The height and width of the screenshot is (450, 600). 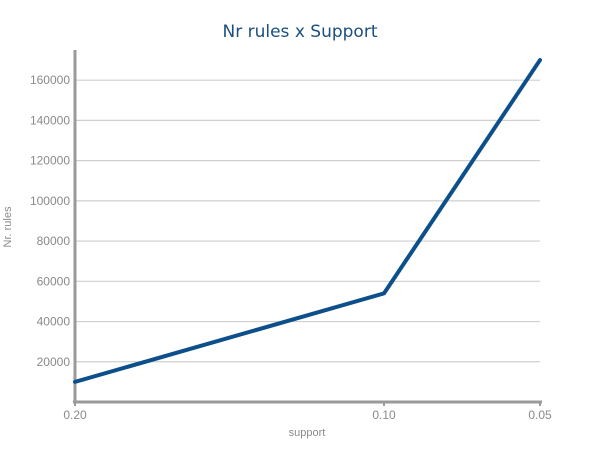 What do you see at coordinates (307, 433) in the screenshot?
I see `x-axis-label: support` at bounding box center [307, 433].